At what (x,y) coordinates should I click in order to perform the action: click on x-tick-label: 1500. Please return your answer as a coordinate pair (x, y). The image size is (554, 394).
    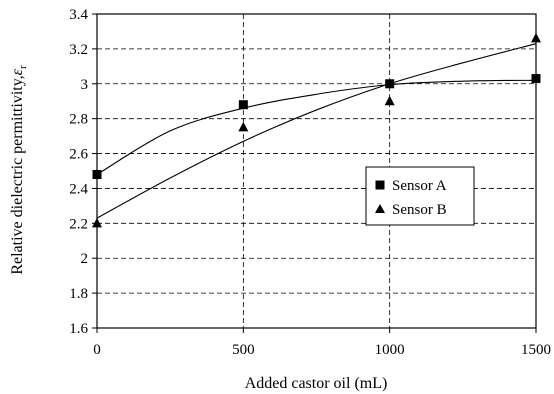
    Looking at the image, I should click on (536, 350).